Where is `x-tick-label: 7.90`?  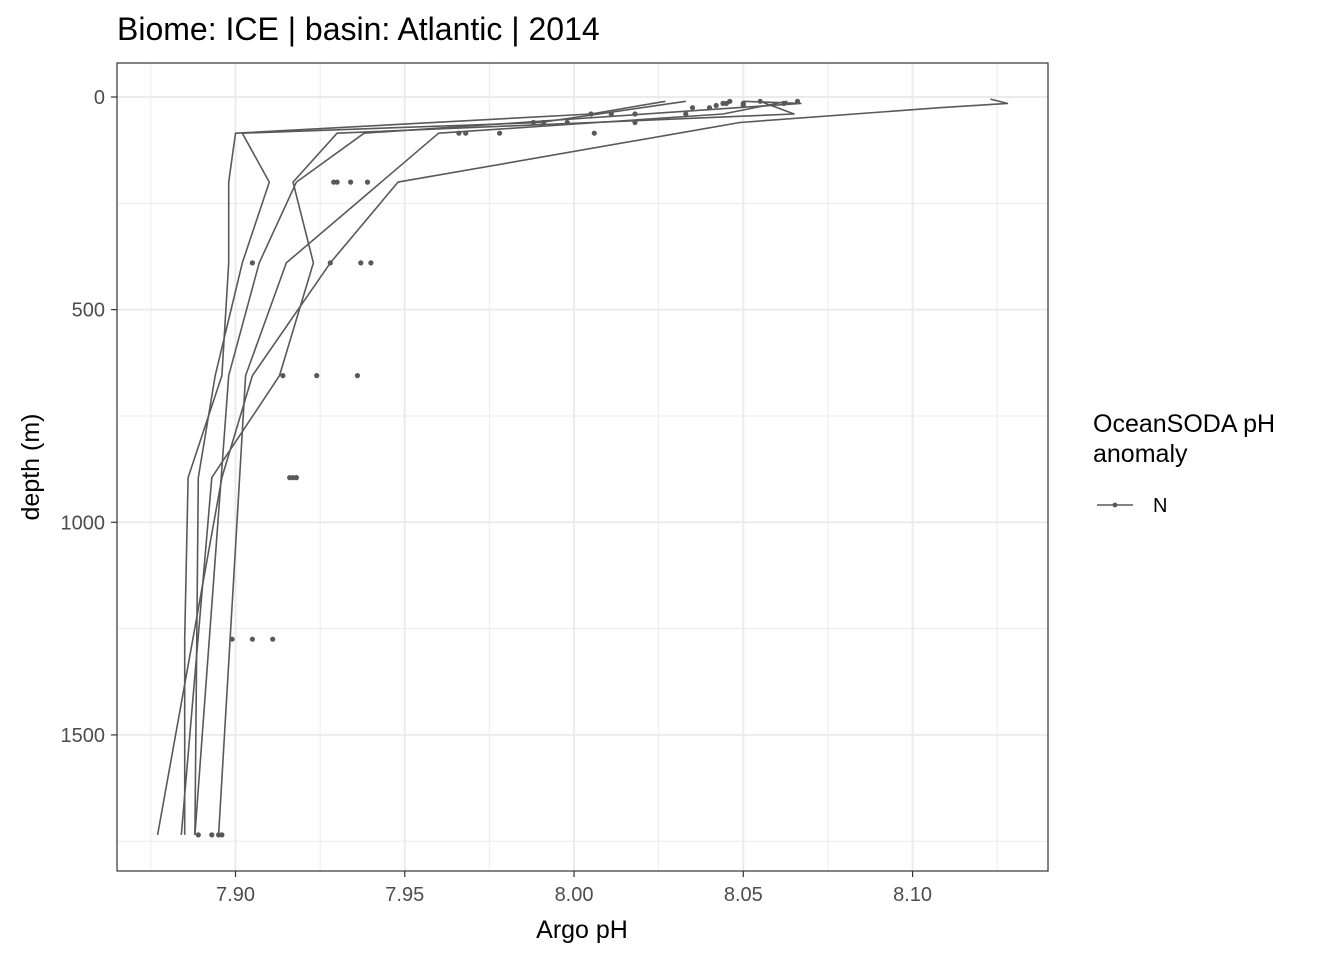 x-tick-label: 7.90 is located at coordinates (235, 895).